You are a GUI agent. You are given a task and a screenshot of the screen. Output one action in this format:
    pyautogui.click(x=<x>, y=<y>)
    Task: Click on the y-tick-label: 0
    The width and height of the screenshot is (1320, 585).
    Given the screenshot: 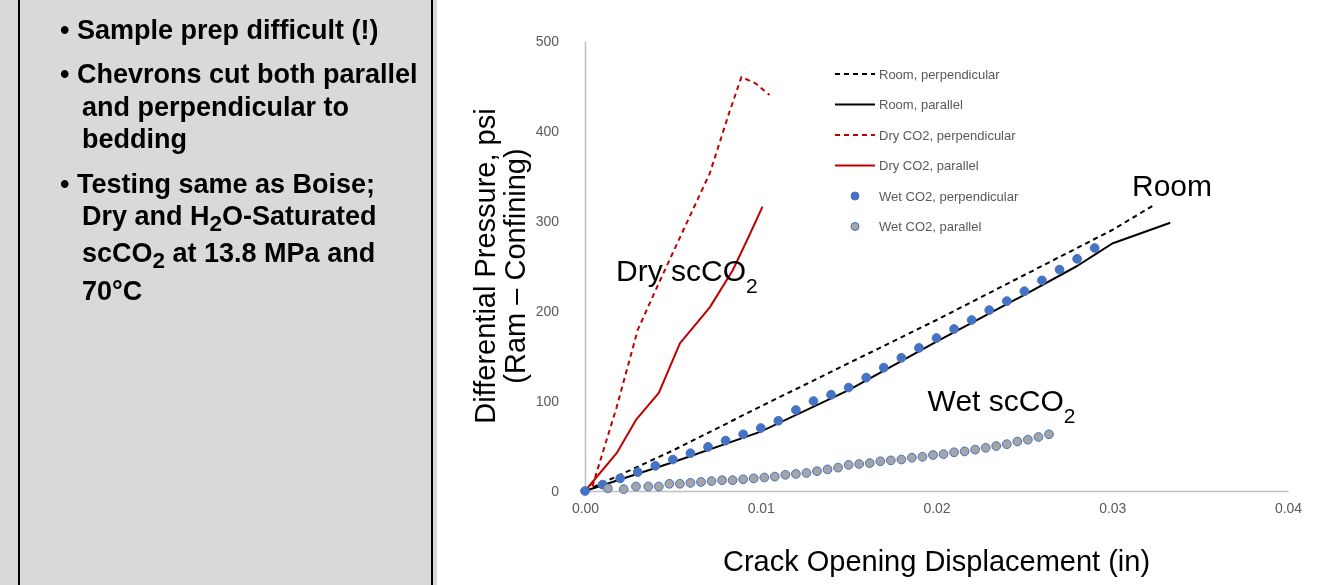 What is the action you would take?
    pyautogui.click(x=555, y=490)
    